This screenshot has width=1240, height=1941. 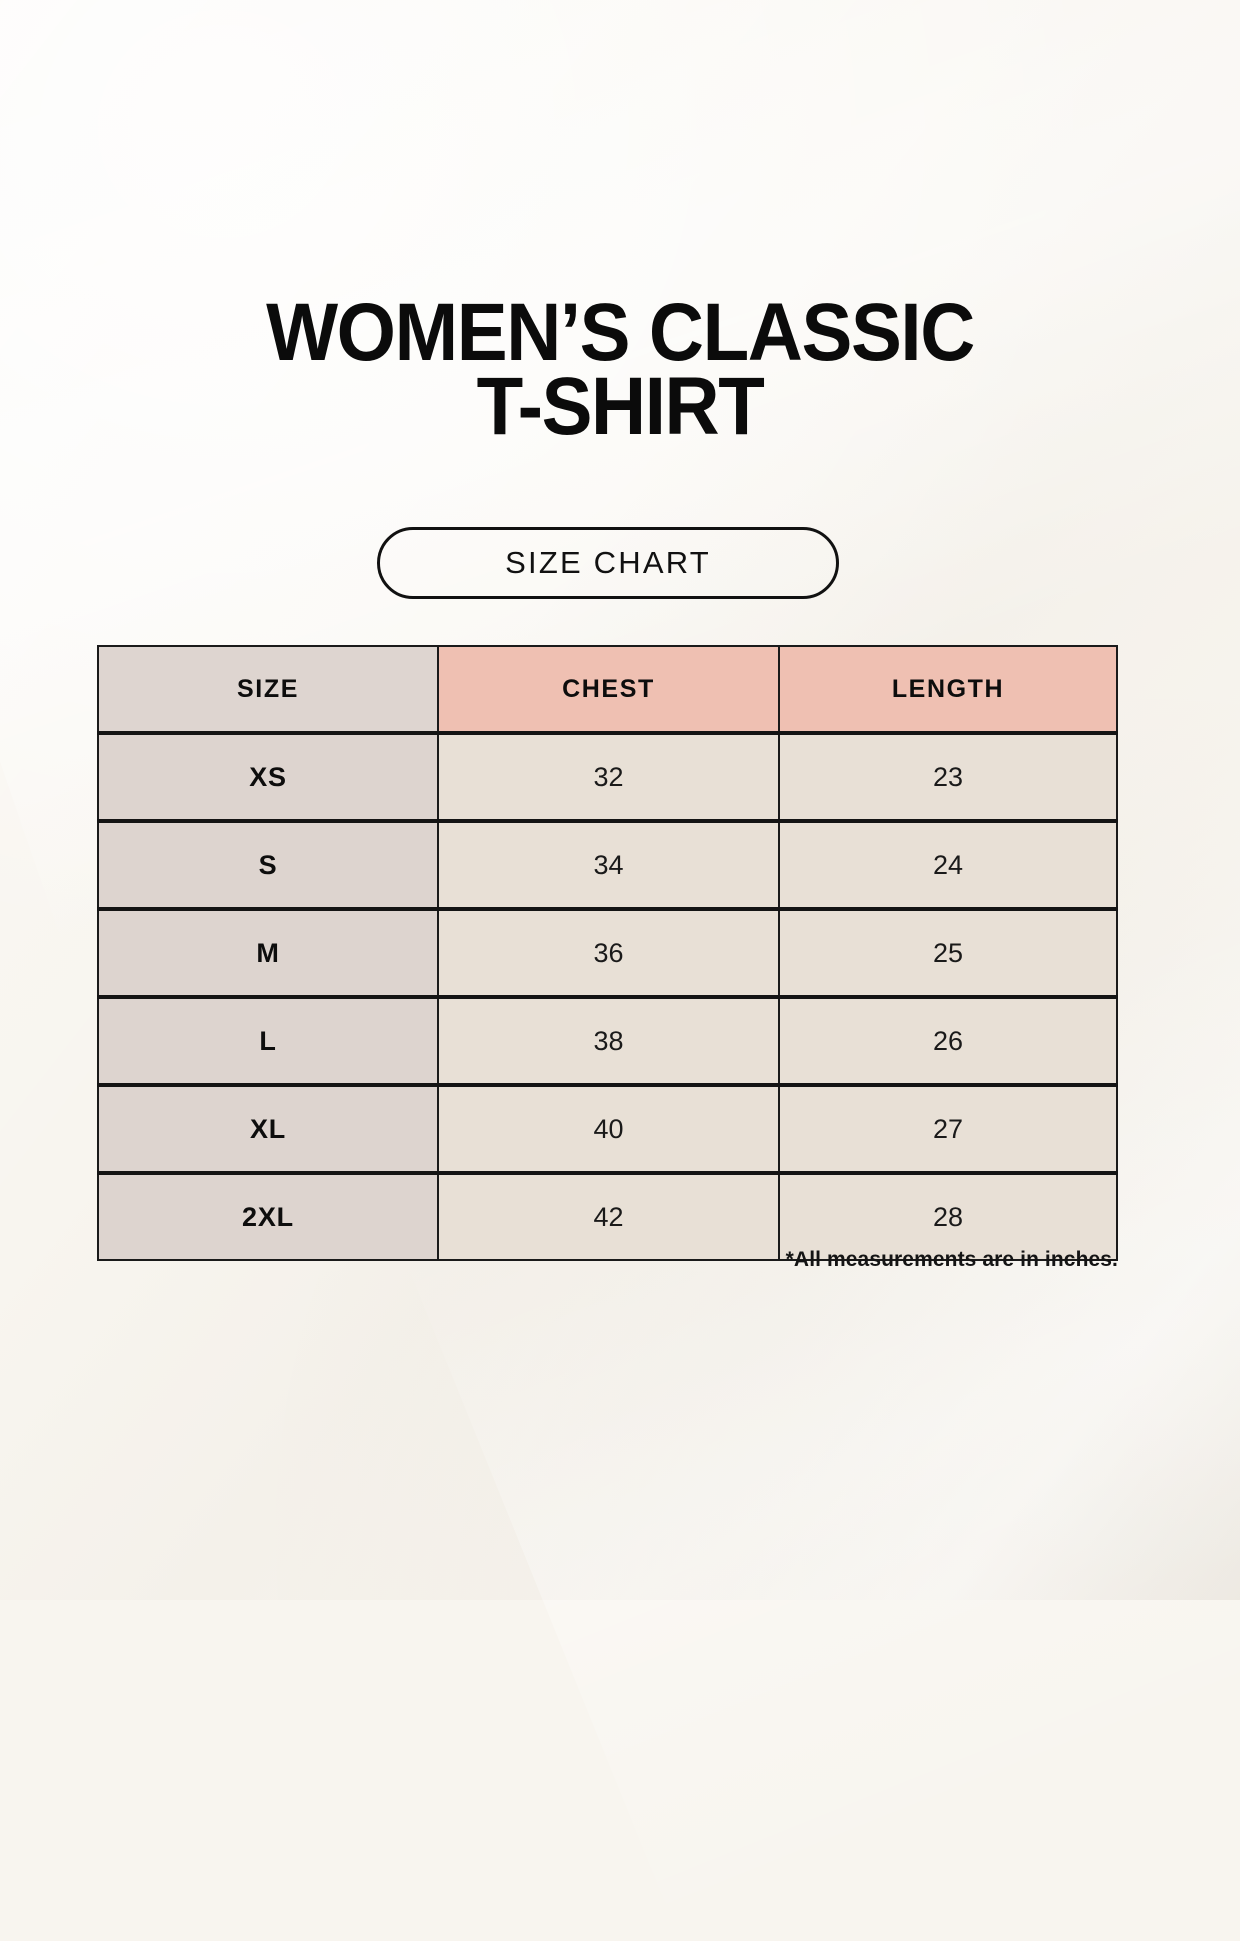 I want to click on cell-size: XS, so click(x=268, y=778).